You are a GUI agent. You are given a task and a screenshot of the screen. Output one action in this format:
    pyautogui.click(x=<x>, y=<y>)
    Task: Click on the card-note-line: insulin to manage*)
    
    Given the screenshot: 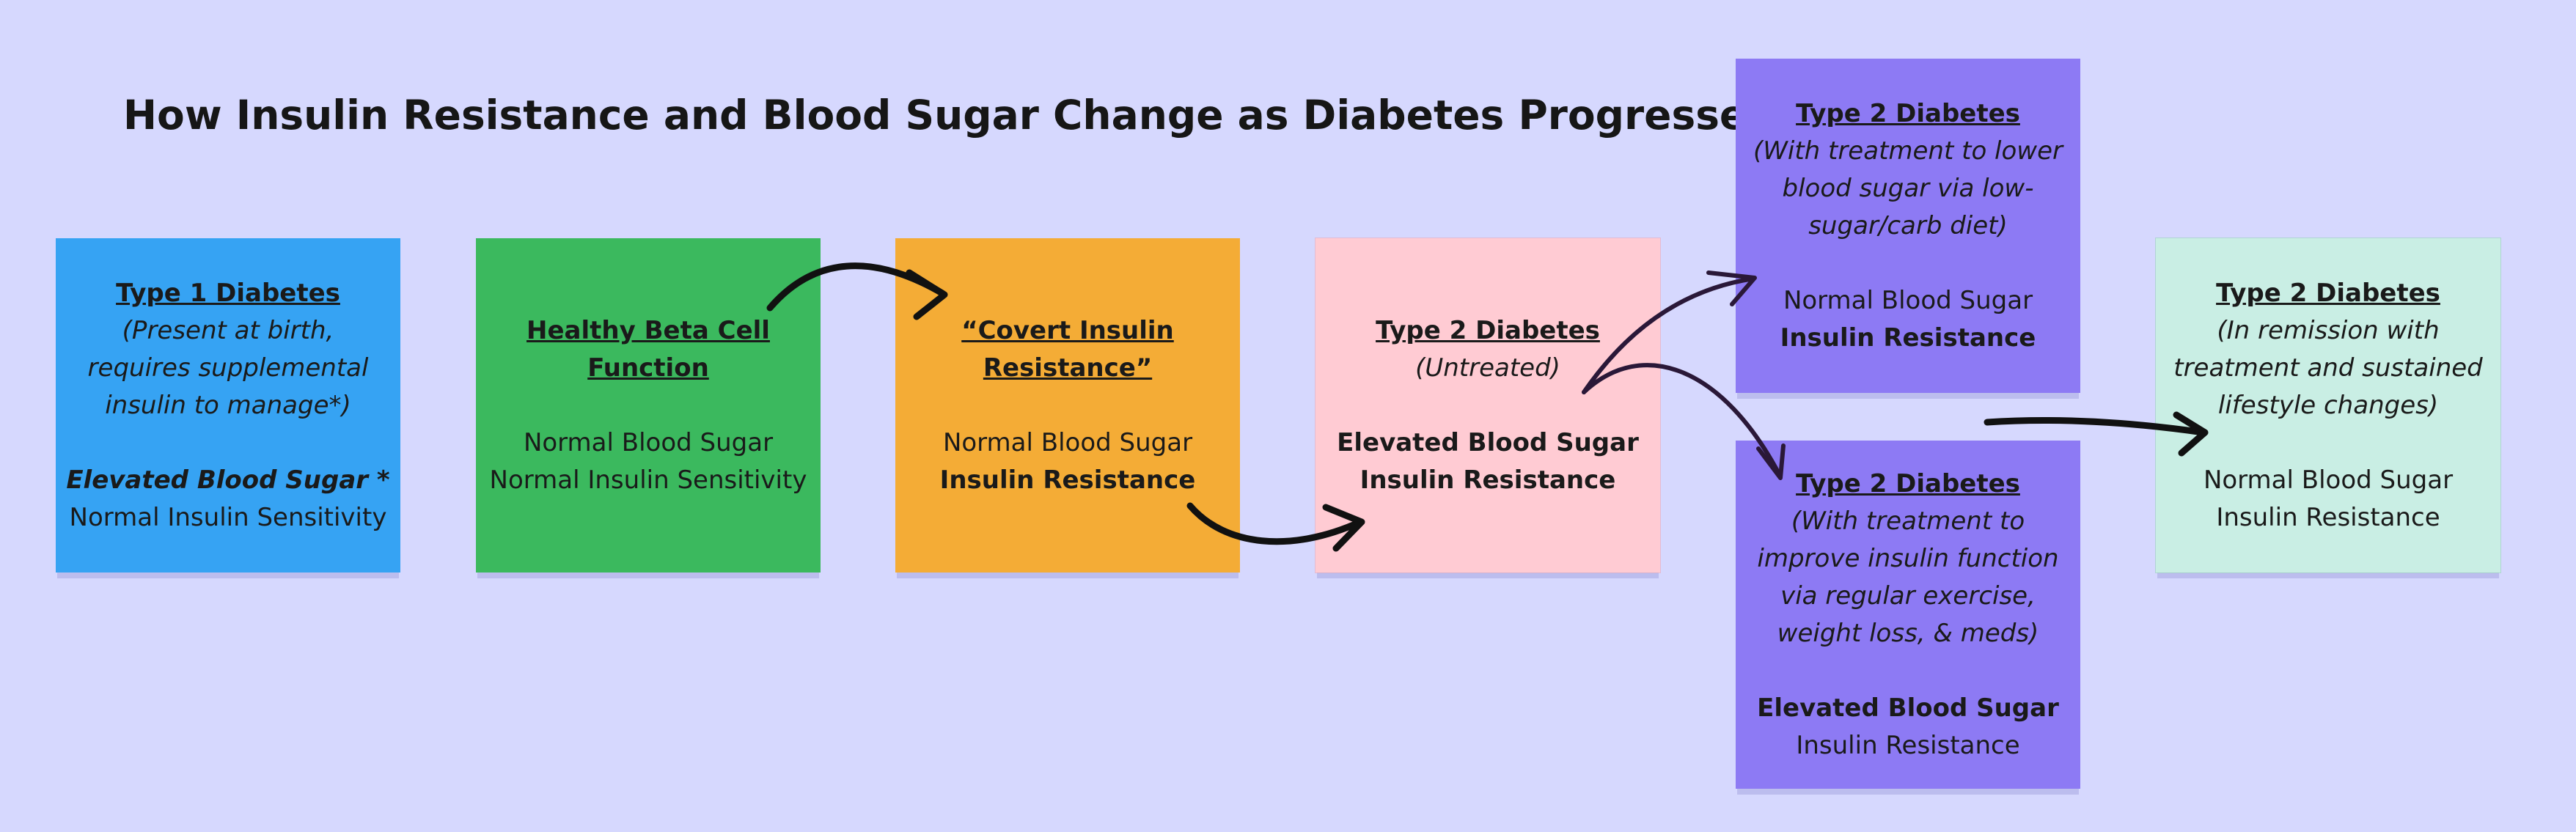 What is the action you would take?
    pyautogui.click(x=228, y=405)
    